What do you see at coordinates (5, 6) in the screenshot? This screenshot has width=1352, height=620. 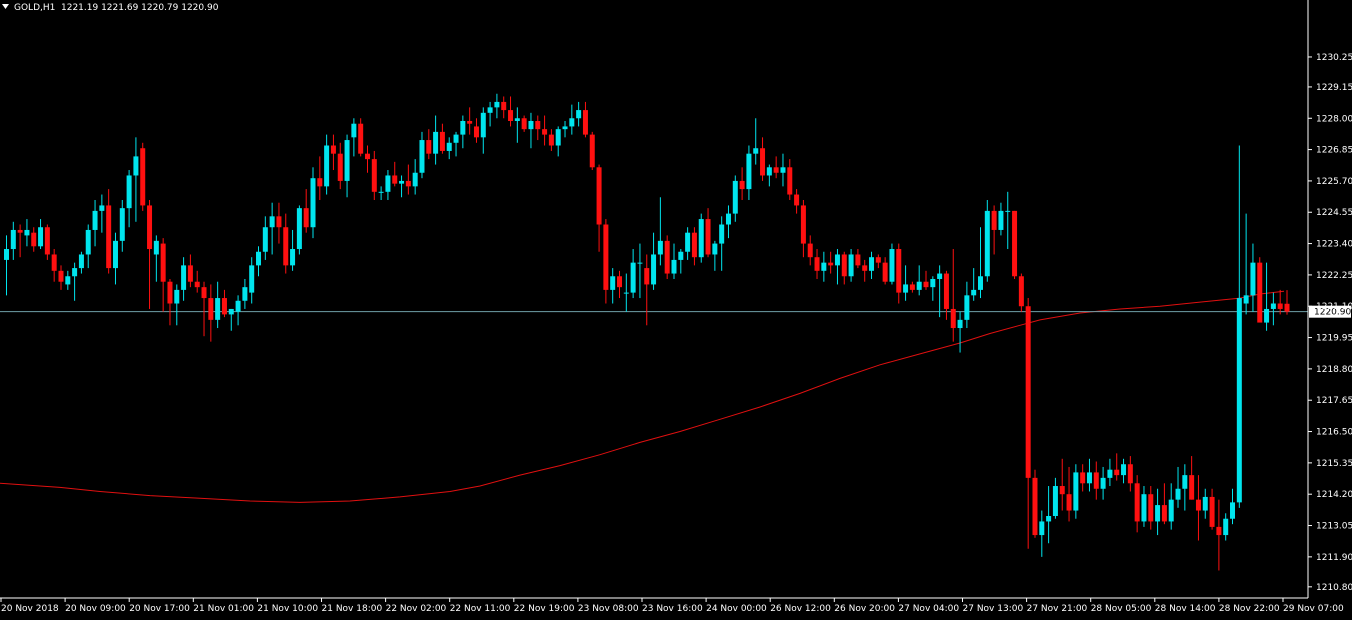 I see `collapse-triangle-icon` at bounding box center [5, 6].